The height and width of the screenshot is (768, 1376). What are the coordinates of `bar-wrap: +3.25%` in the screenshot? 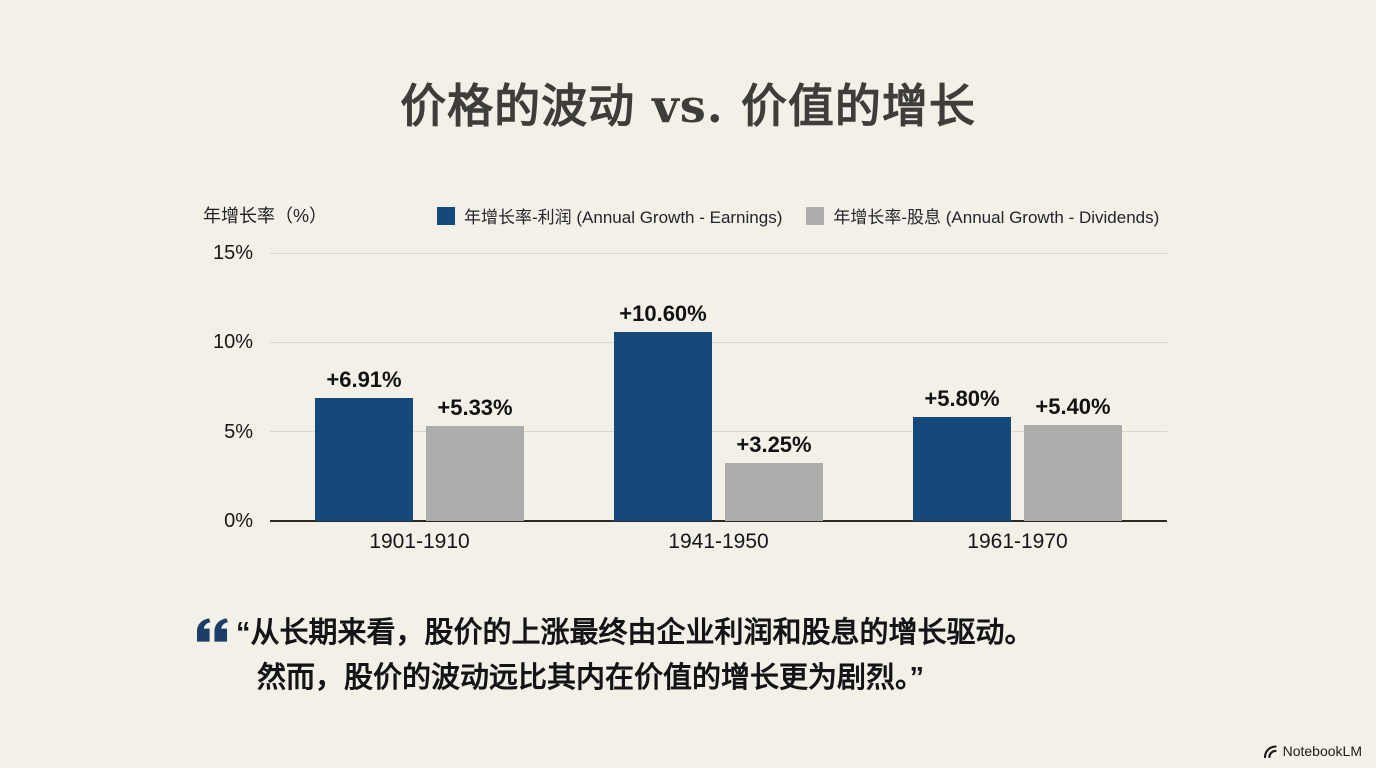 It's located at (774, 476).